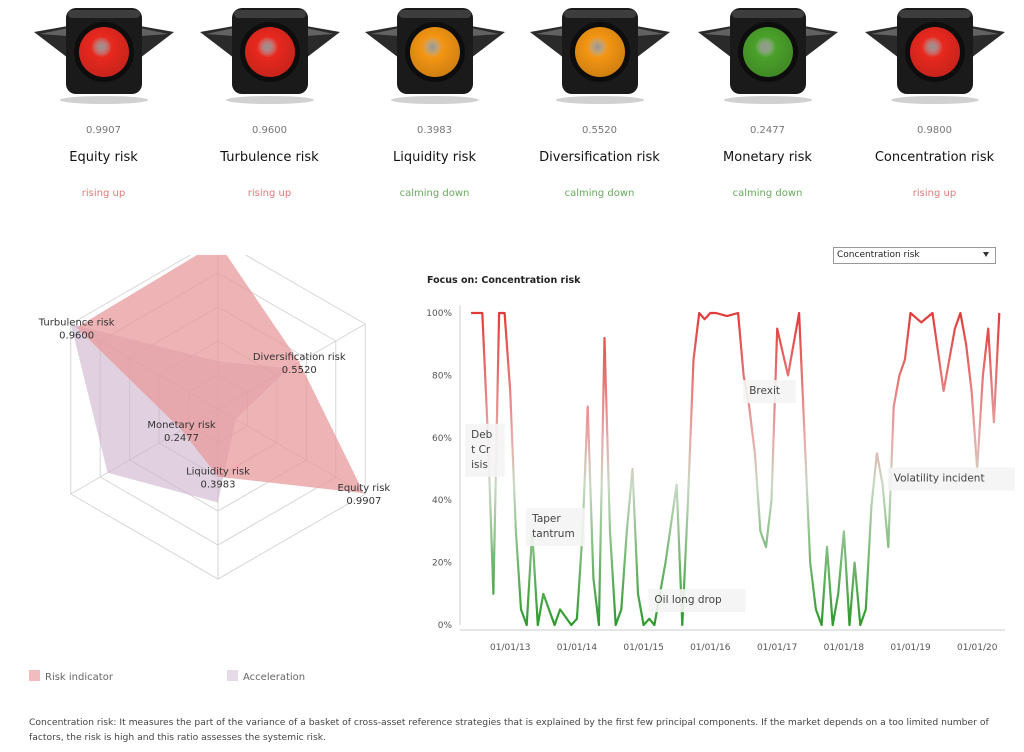 Image resolution: width=1024 pixels, height=752 pixels. Describe the element at coordinates (482, 435) in the screenshot. I see `annotation-text: Deb` at that location.